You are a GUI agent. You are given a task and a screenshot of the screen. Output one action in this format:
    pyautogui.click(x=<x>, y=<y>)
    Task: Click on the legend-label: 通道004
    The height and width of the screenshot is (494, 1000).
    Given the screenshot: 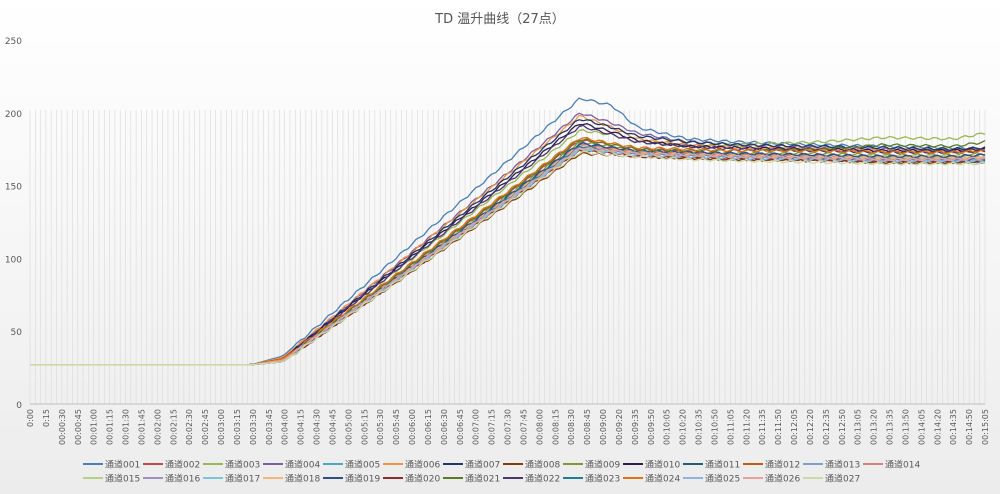 What is the action you would take?
    pyautogui.click(x=302, y=465)
    